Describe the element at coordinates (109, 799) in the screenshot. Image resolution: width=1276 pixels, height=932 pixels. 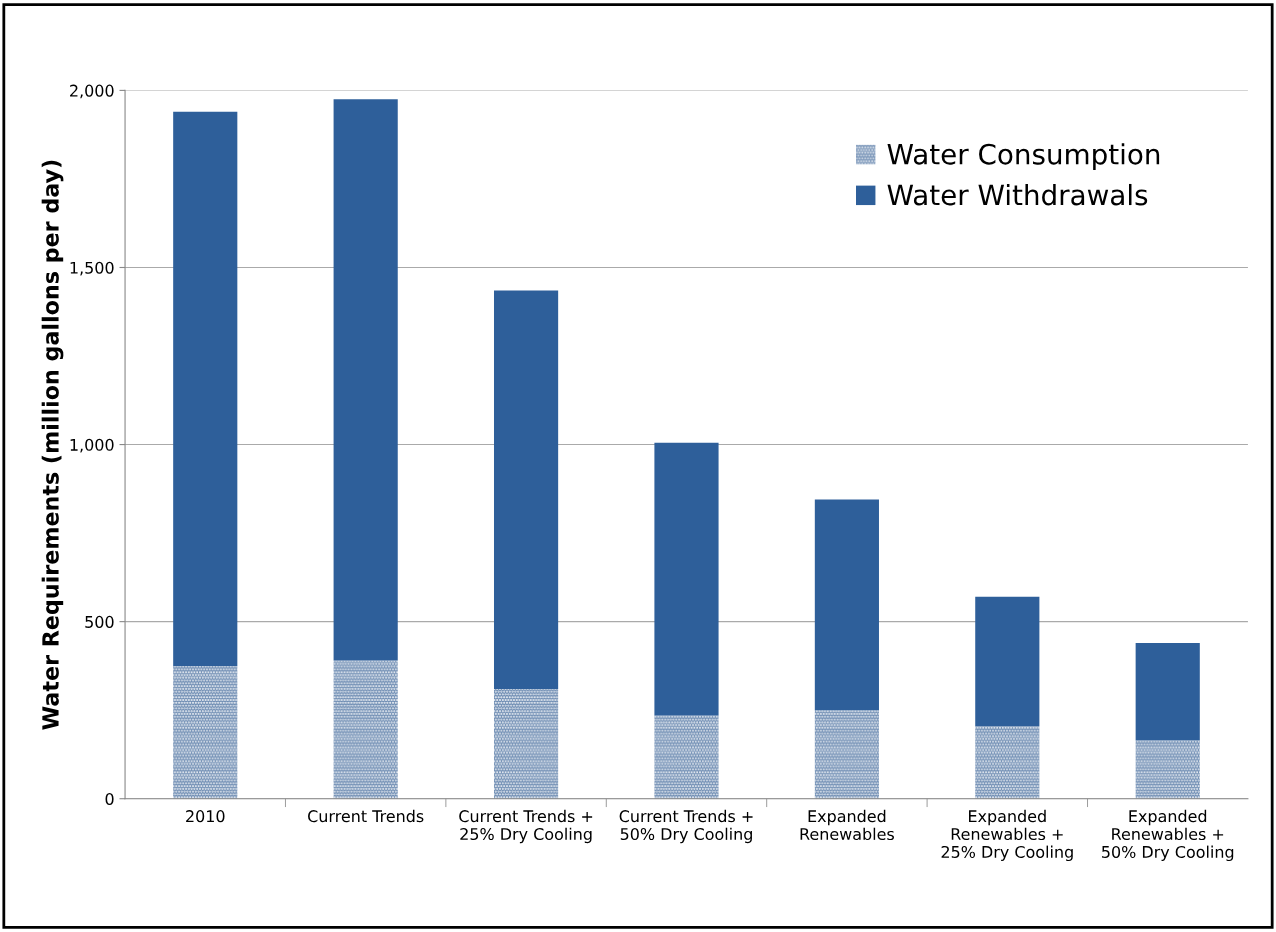
I see `y-tick-label: 0` at that location.